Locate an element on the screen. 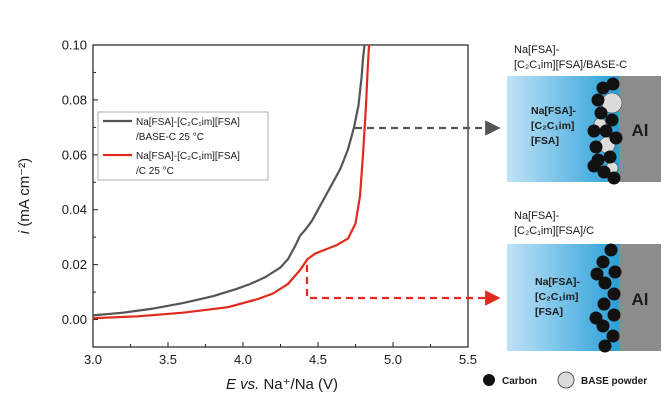 Image resolution: width=670 pixels, height=401 pixels. x-axis-ticks: 3.0 3.5 4.0 4.5 5.0 5.5 is located at coordinates (280, 354).